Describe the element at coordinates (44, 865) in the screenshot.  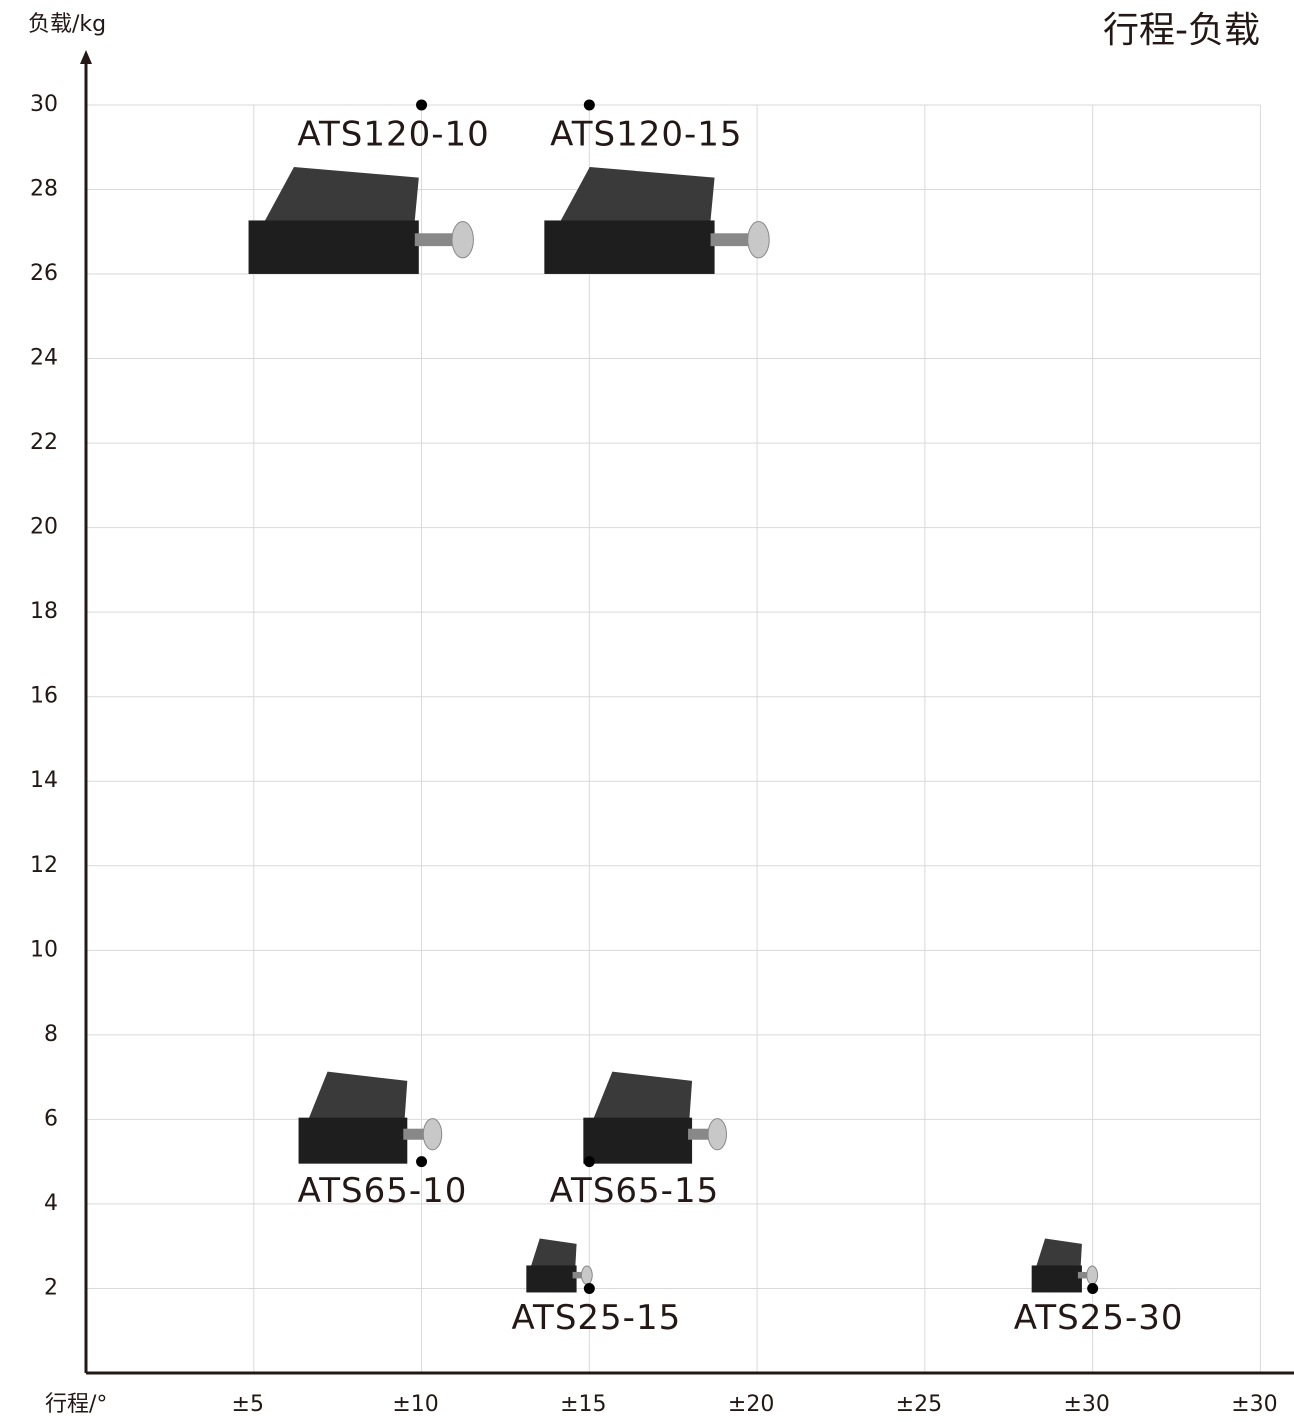
I see `y-tick-label: 12` at that location.